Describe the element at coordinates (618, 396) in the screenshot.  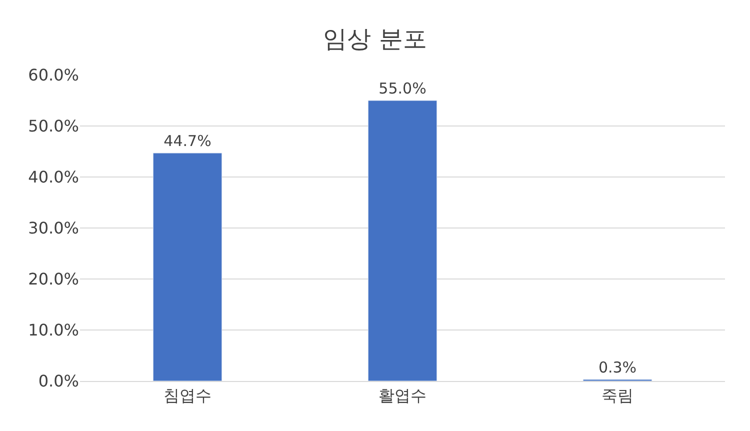
I see `x-tick-label: 죽림` at that location.